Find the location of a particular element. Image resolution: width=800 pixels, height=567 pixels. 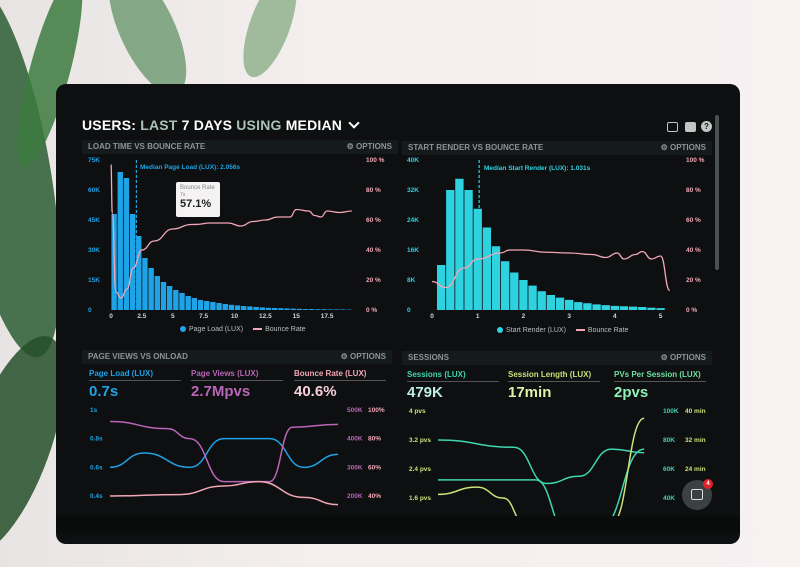

y-tick-label: 0.4s is located at coordinates (96, 496).